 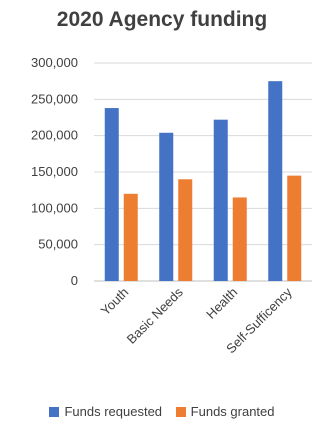 What do you see at coordinates (54, 411) in the screenshot?
I see `legend-swatch-requested` at bounding box center [54, 411].